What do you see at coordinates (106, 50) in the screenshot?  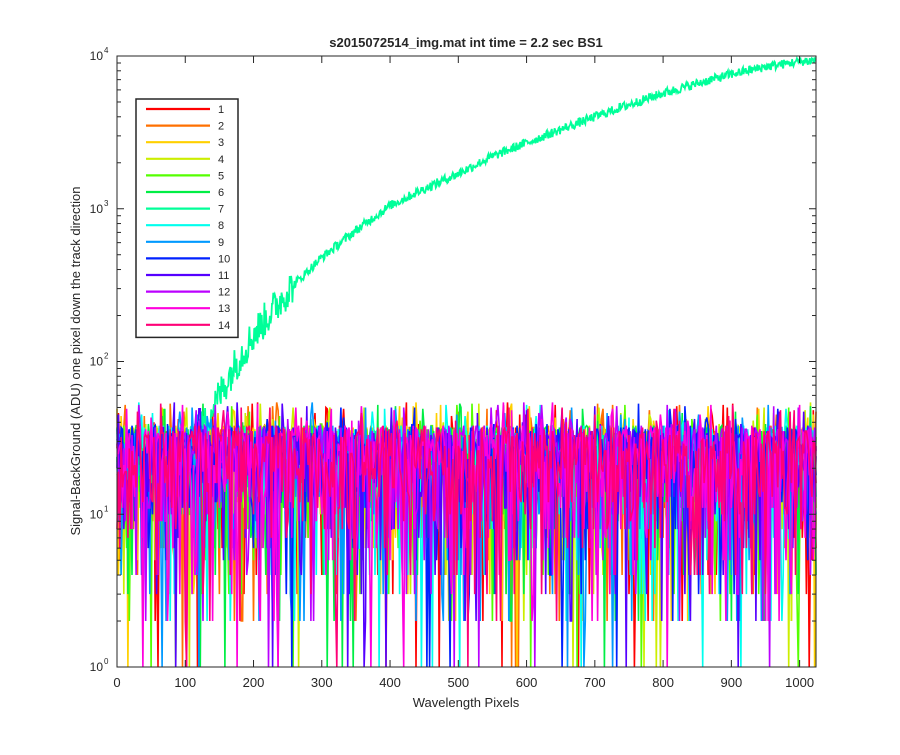 I see `y-tick-exponent: 4` at bounding box center [106, 50].